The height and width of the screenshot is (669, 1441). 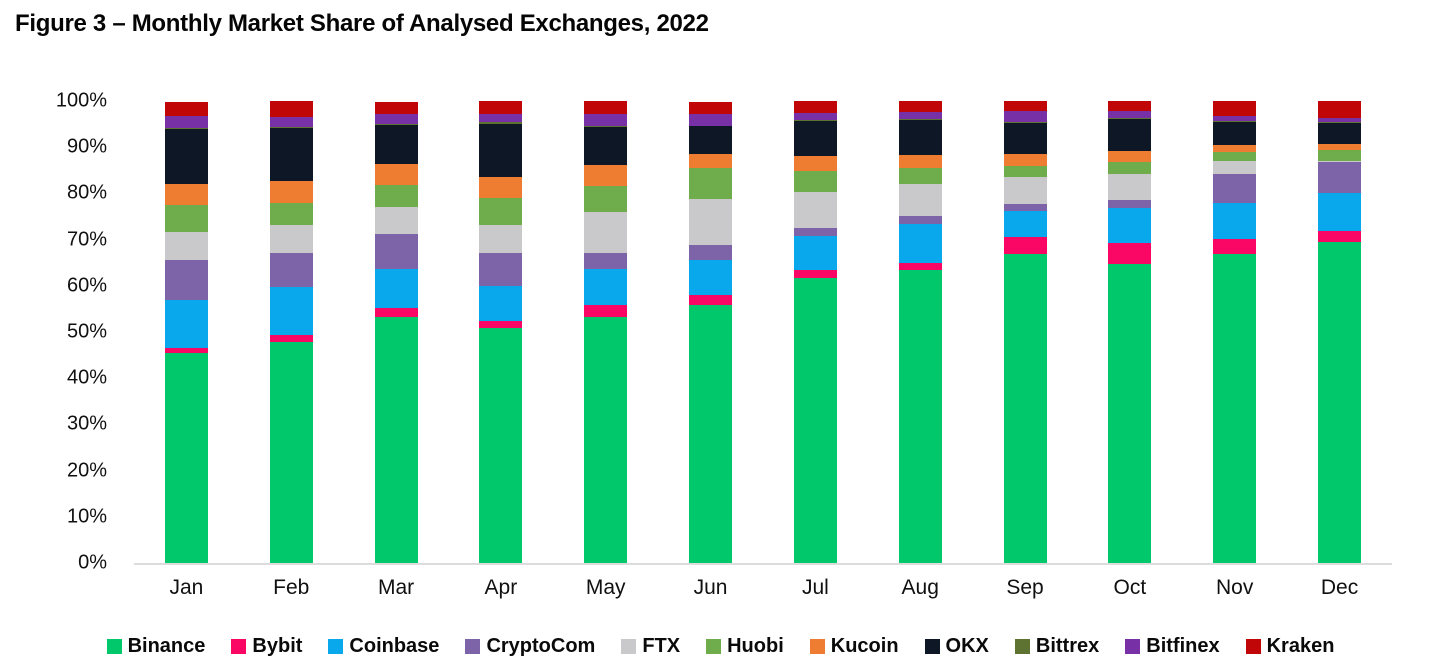 What do you see at coordinates (501, 117) in the screenshot?
I see `segment-bitfinex-apr` at bounding box center [501, 117].